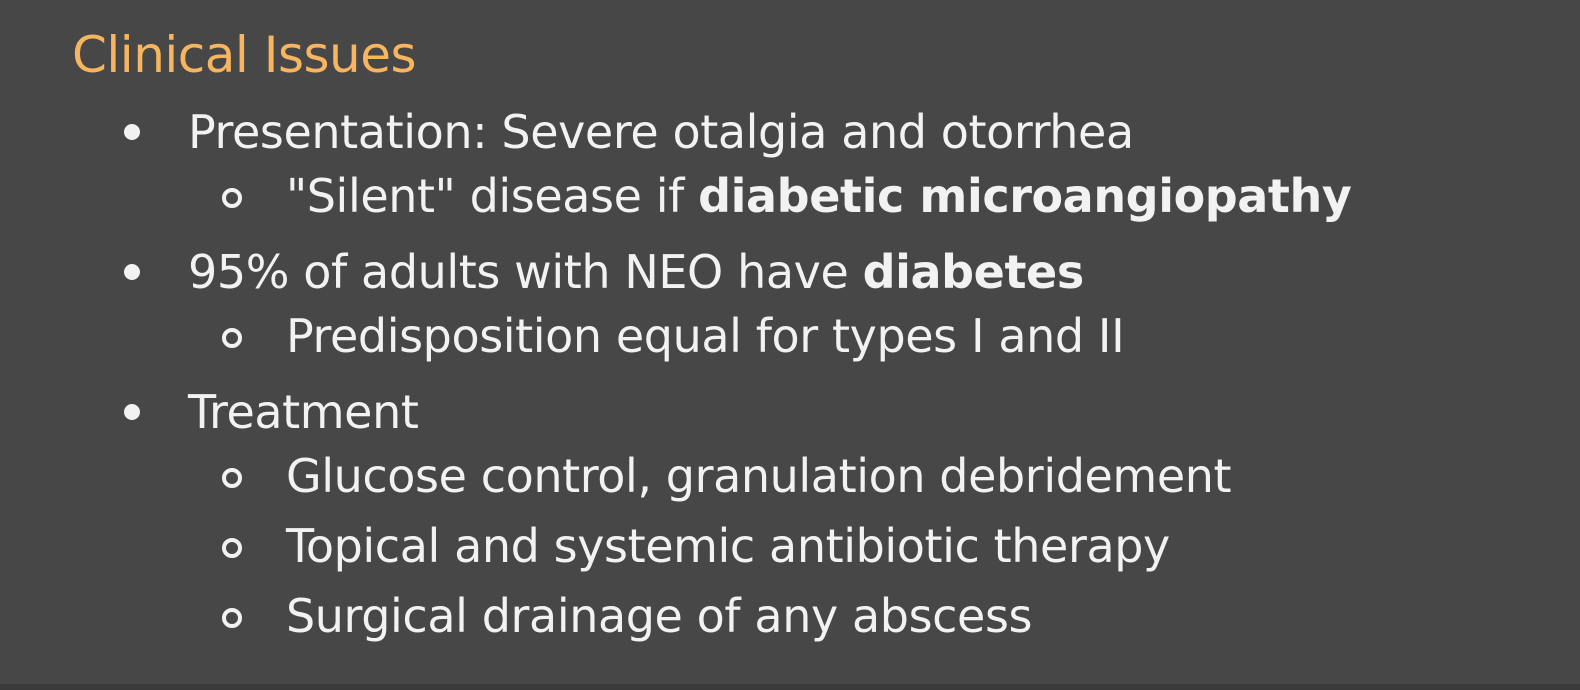 Image resolution: width=1580 pixels, height=690 pixels. I want to click on bullet-text: Glucose control, granulation debridement, so click(759, 476).